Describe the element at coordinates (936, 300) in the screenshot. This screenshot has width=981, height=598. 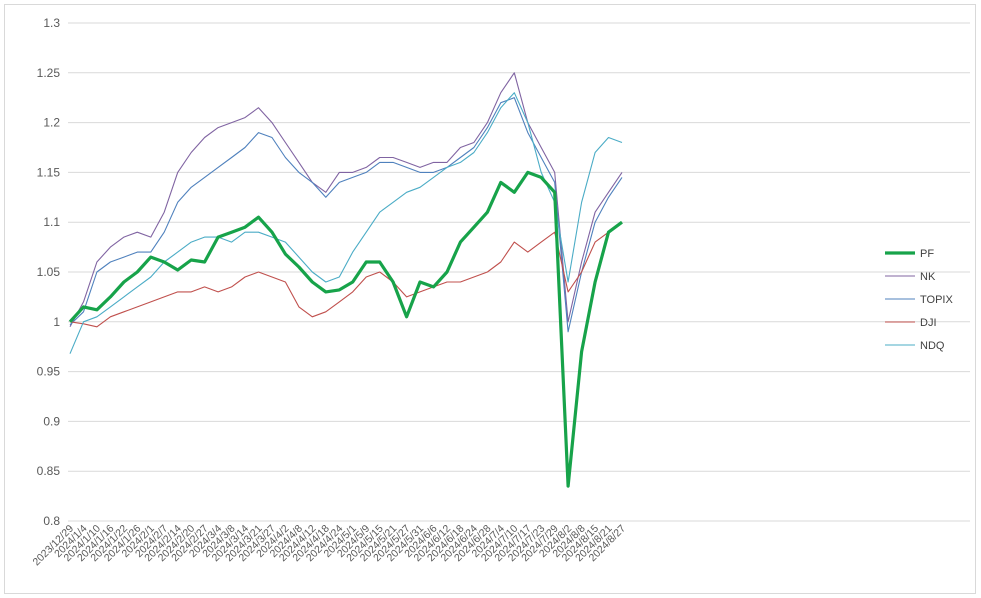
I see `legend-label-topix: TOPIX` at that location.